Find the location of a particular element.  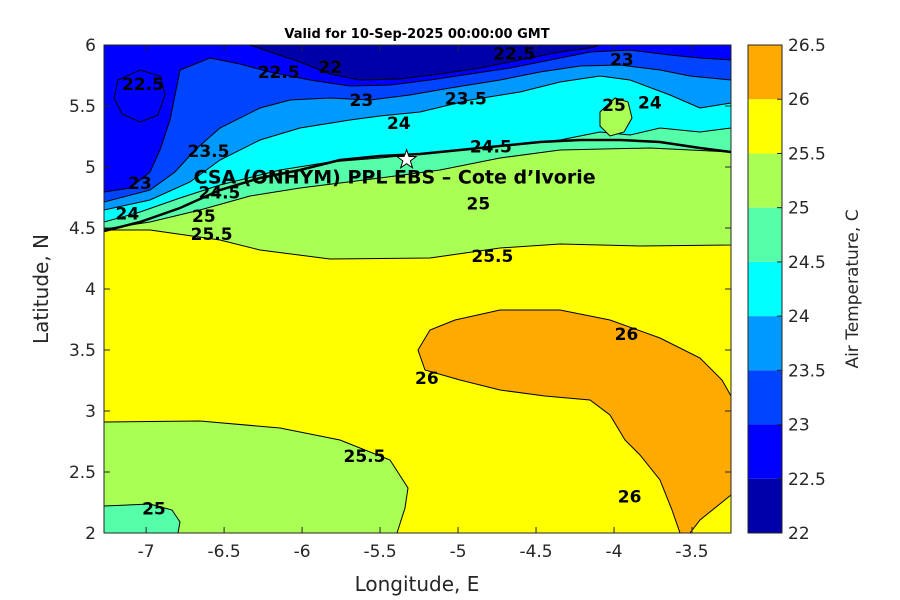

colorbar-label: Air Temperature, C is located at coordinates (853, 288).